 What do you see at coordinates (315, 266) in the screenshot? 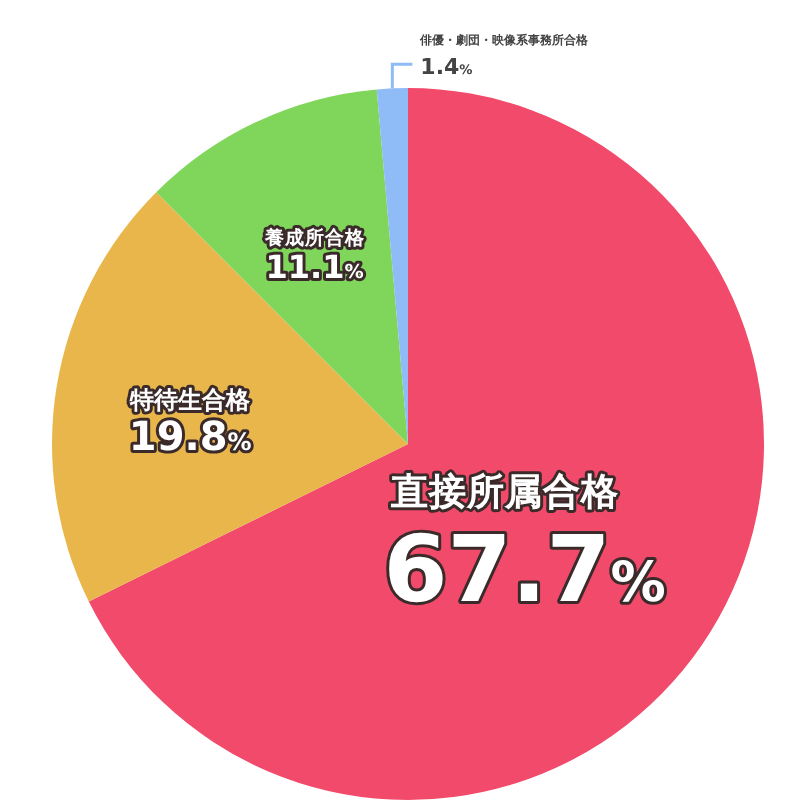
I see `data-label: 11.1%` at bounding box center [315, 266].